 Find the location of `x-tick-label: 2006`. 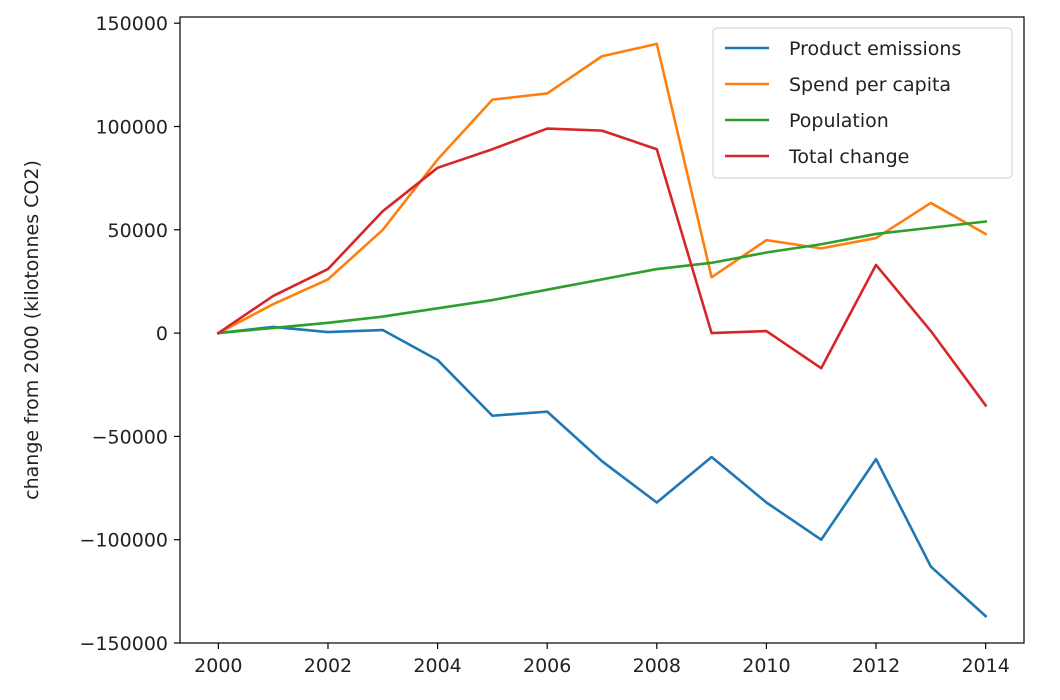

x-tick-label: 2006 is located at coordinates (547, 666).